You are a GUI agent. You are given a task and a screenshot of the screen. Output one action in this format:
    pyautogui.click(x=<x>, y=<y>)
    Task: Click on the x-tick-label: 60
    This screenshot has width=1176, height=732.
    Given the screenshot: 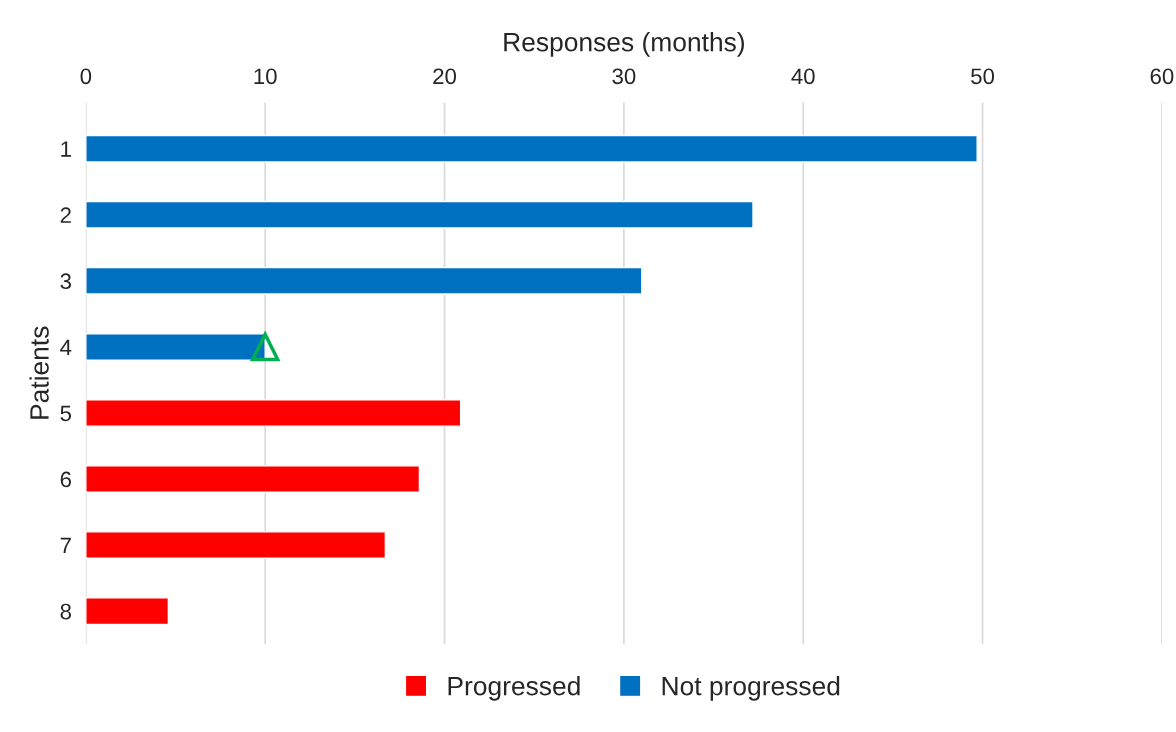 What is the action you would take?
    pyautogui.click(x=1162, y=76)
    